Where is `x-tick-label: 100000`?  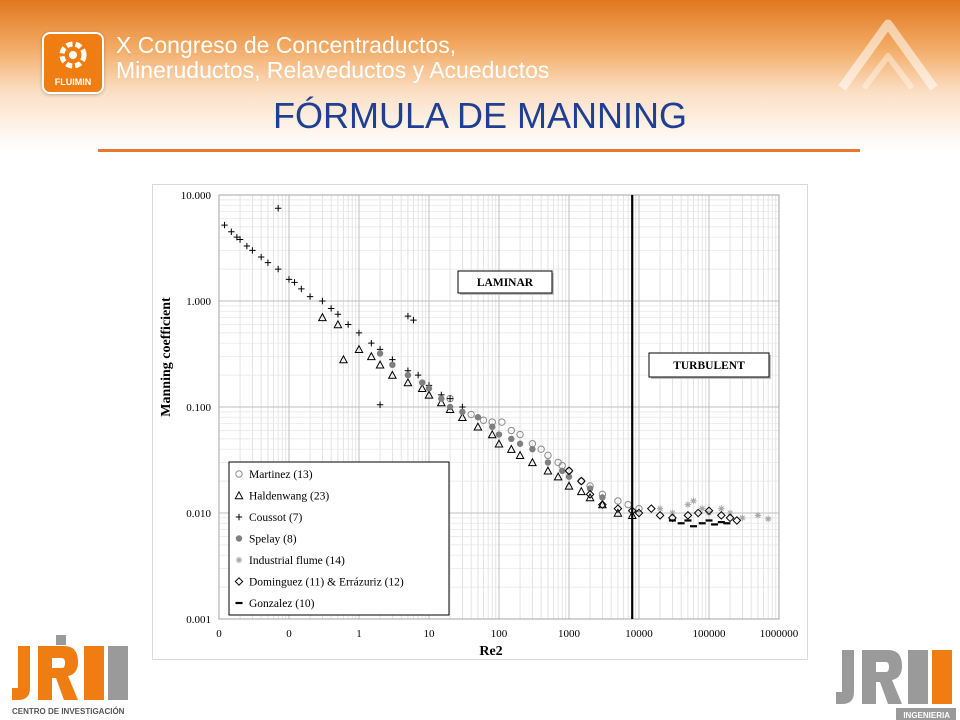 x-tick-label: 100000 is located at coordinates (710, 634).